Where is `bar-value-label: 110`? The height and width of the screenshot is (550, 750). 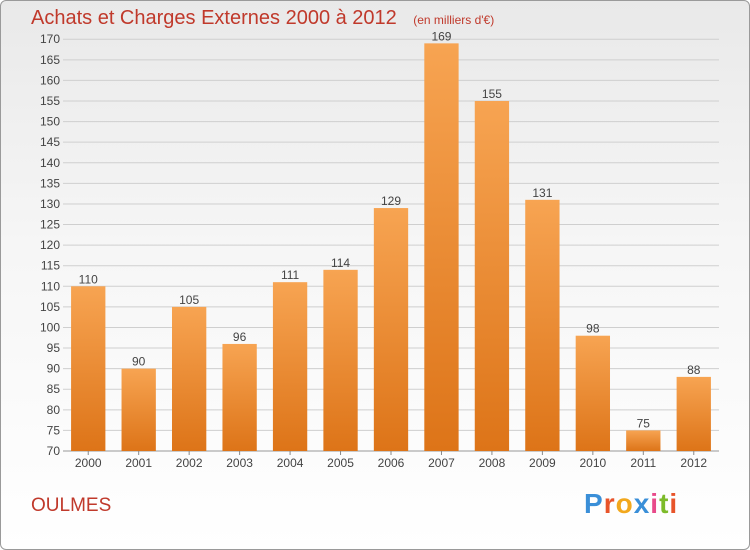
bar-value-label: 110 is located at coordinates (88, 279).